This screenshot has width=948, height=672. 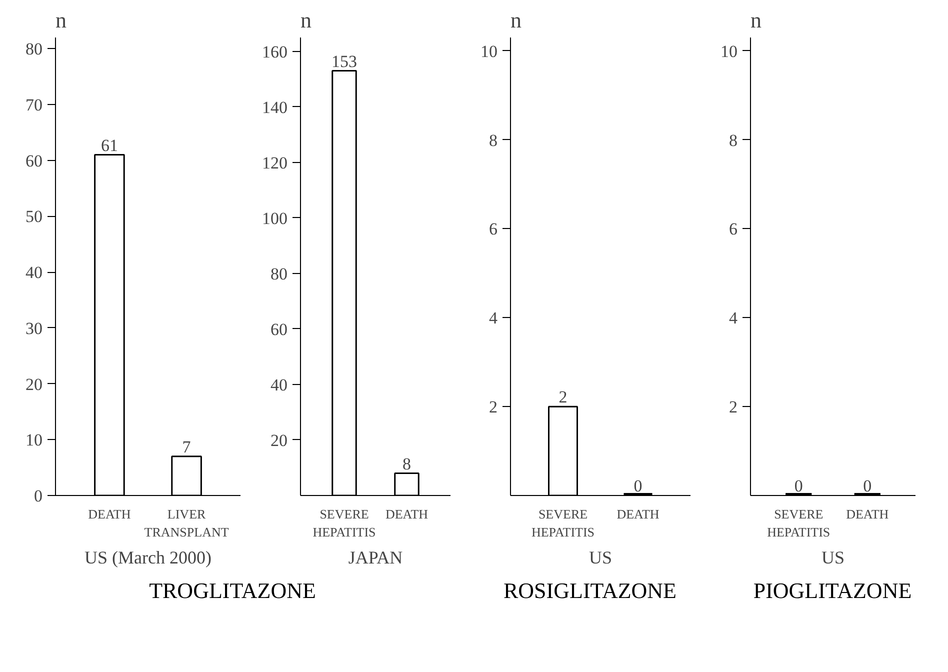 What do you see at coordinates (186, 523) in the screenshot?
I see `x-tick-label: LIVER TRANSPLANT` at bounding box center [186, 523].